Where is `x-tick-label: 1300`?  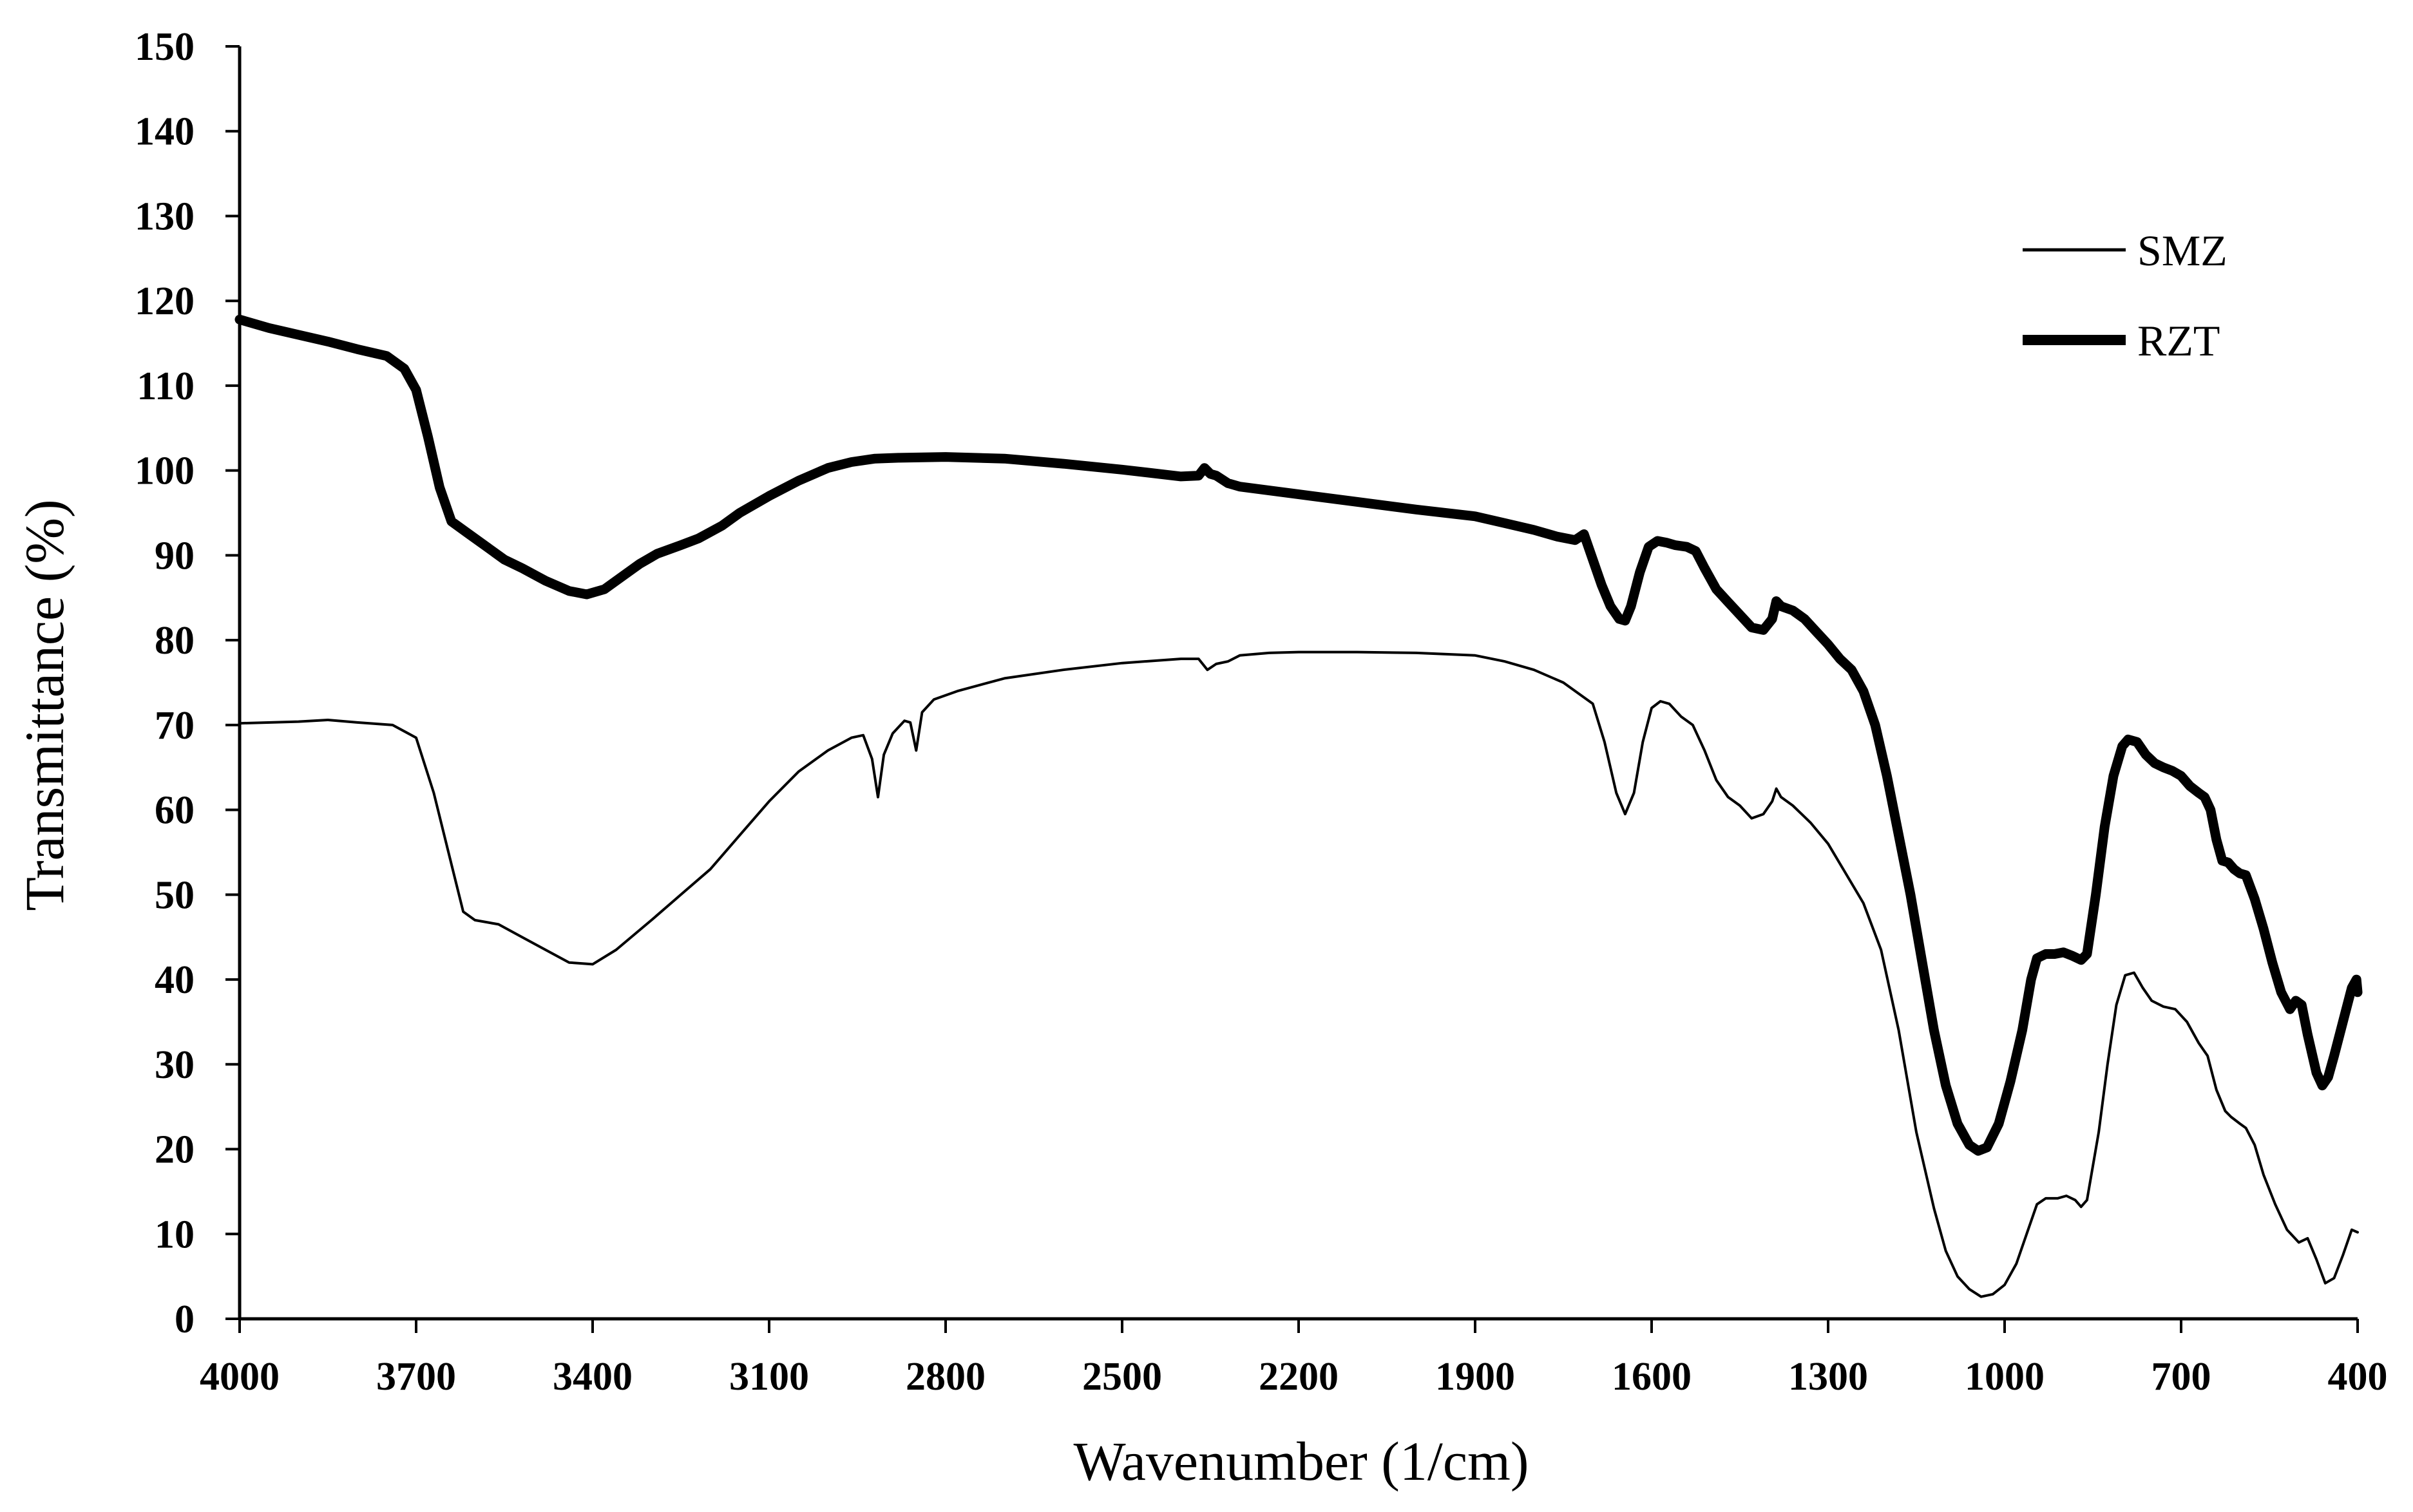
x-tick-label: 1300 is located at coordinates (1828, 1377).